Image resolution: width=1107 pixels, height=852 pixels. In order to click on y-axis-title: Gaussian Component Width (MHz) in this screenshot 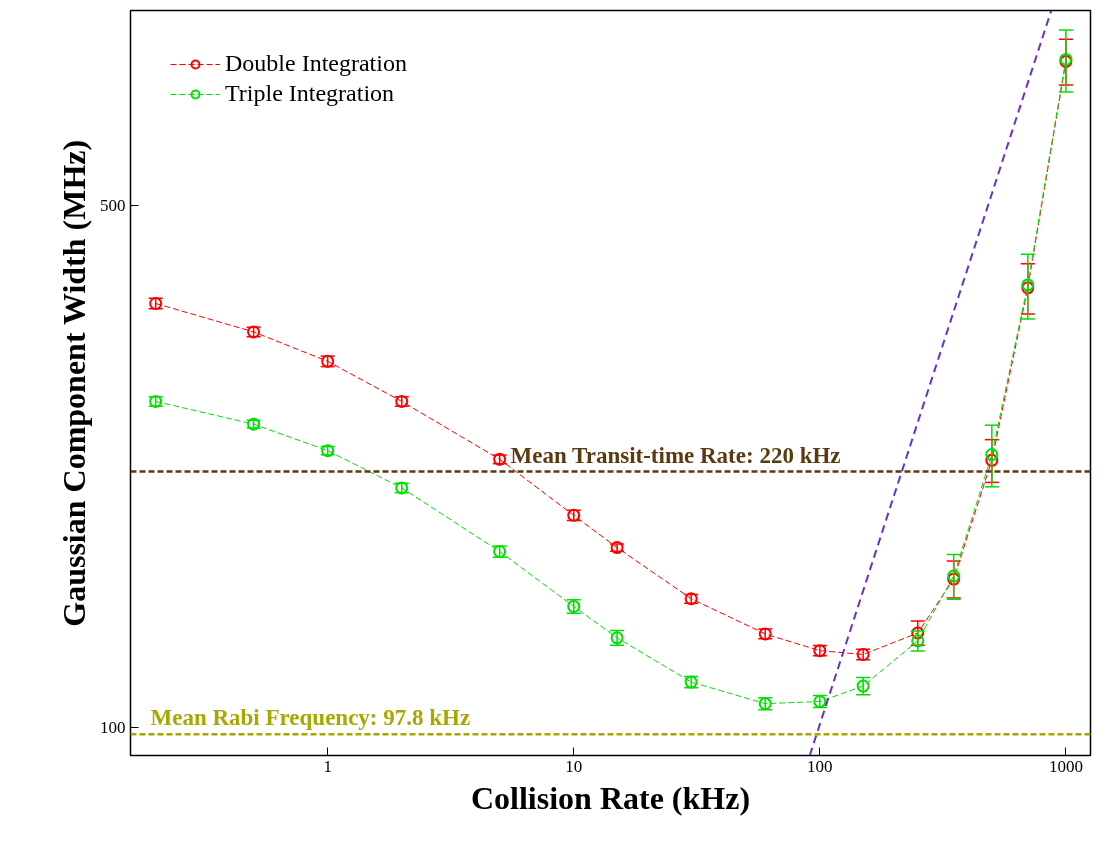, I will do `click(74, 383)`.